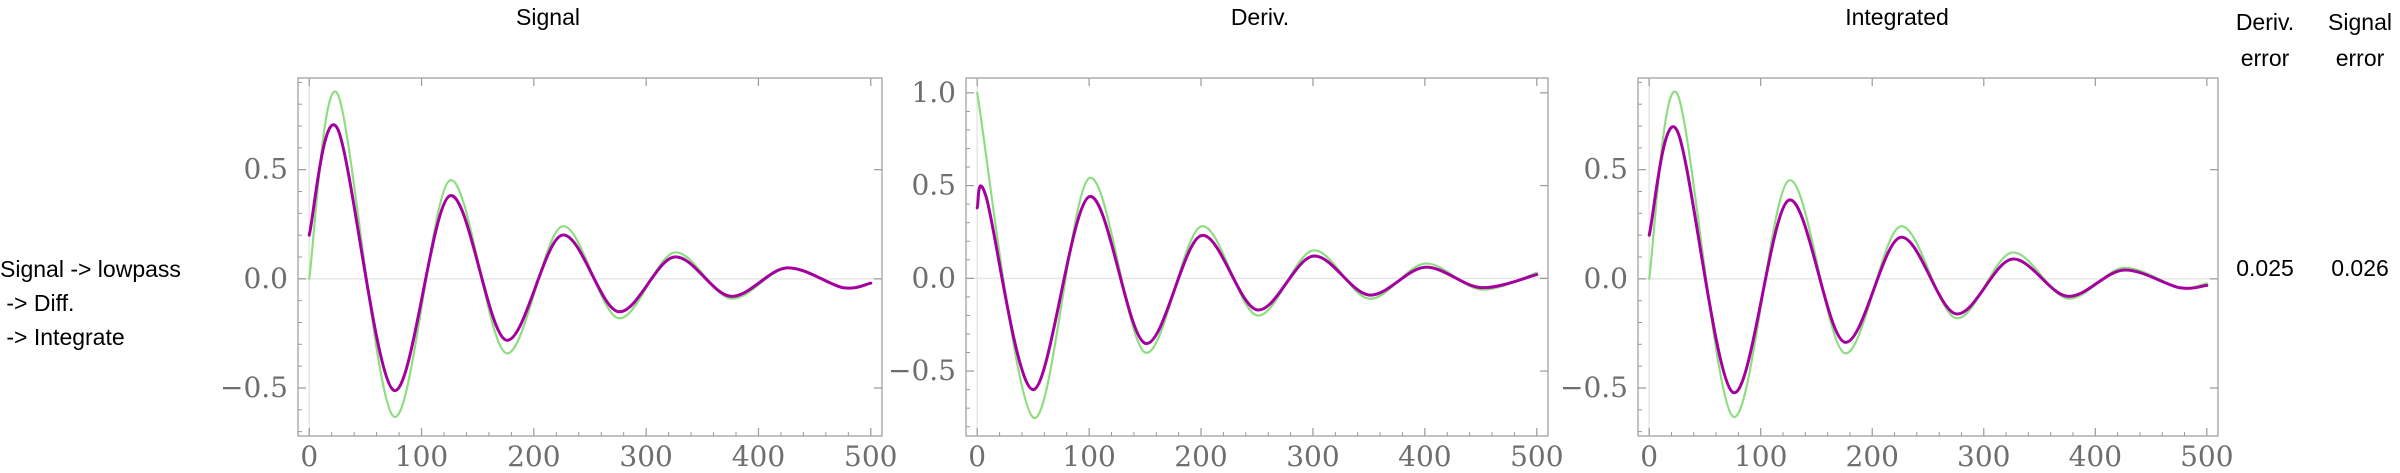  Describe the element at coordinates (2360, 22) in the screenshot. I see `signal-error-head-line1: Signal` at that location.